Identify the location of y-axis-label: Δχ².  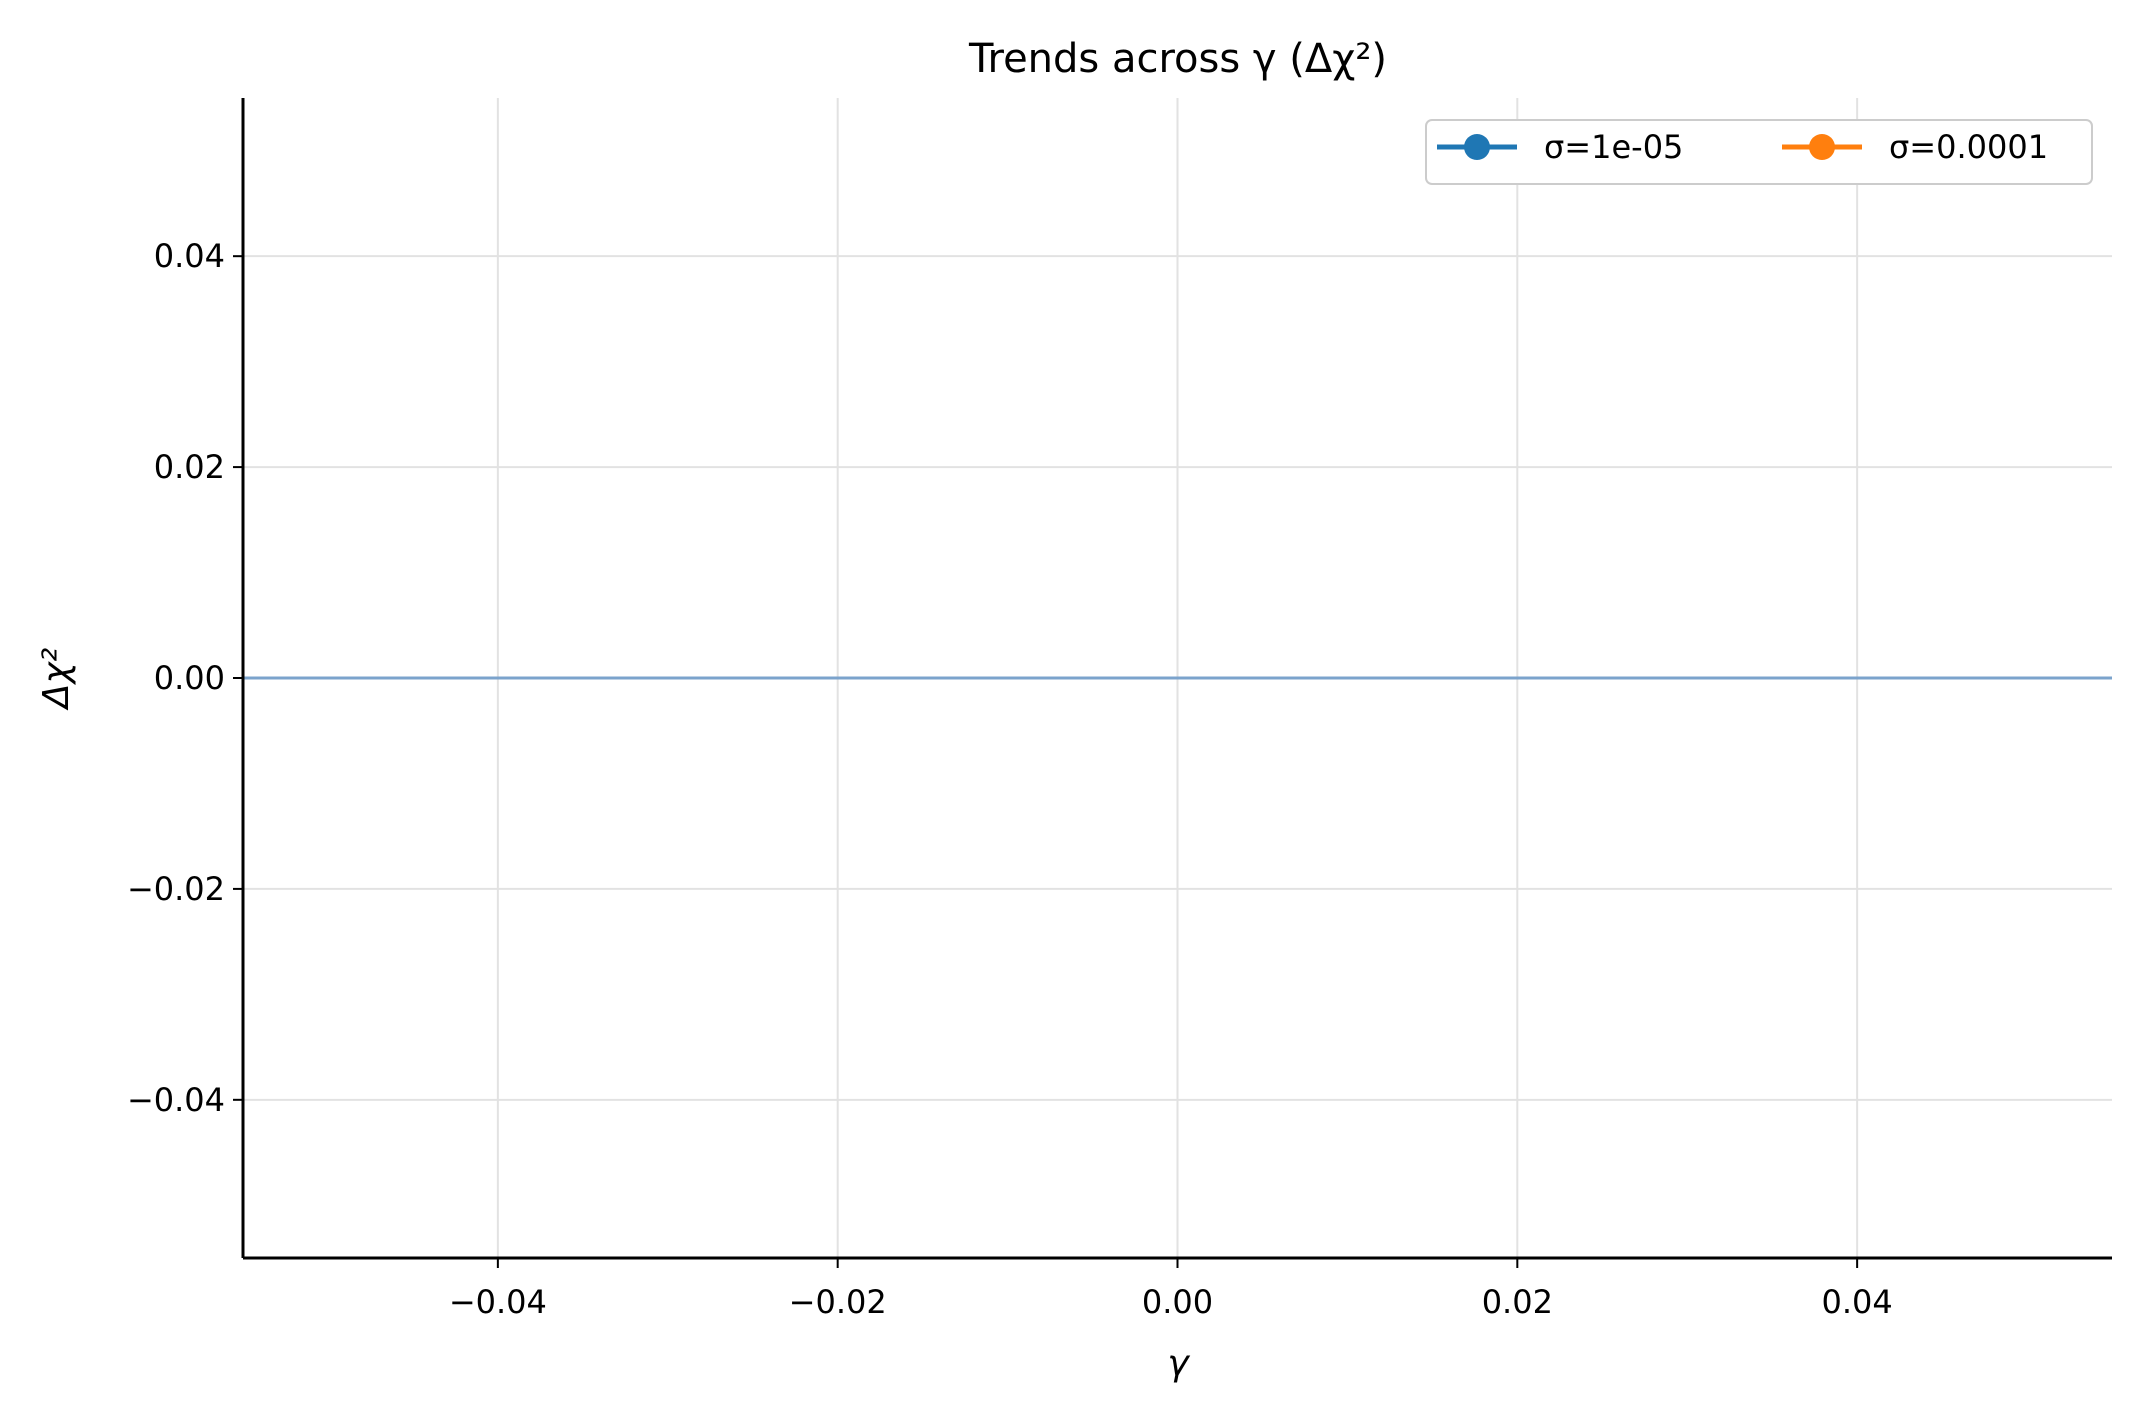
(56, 679).